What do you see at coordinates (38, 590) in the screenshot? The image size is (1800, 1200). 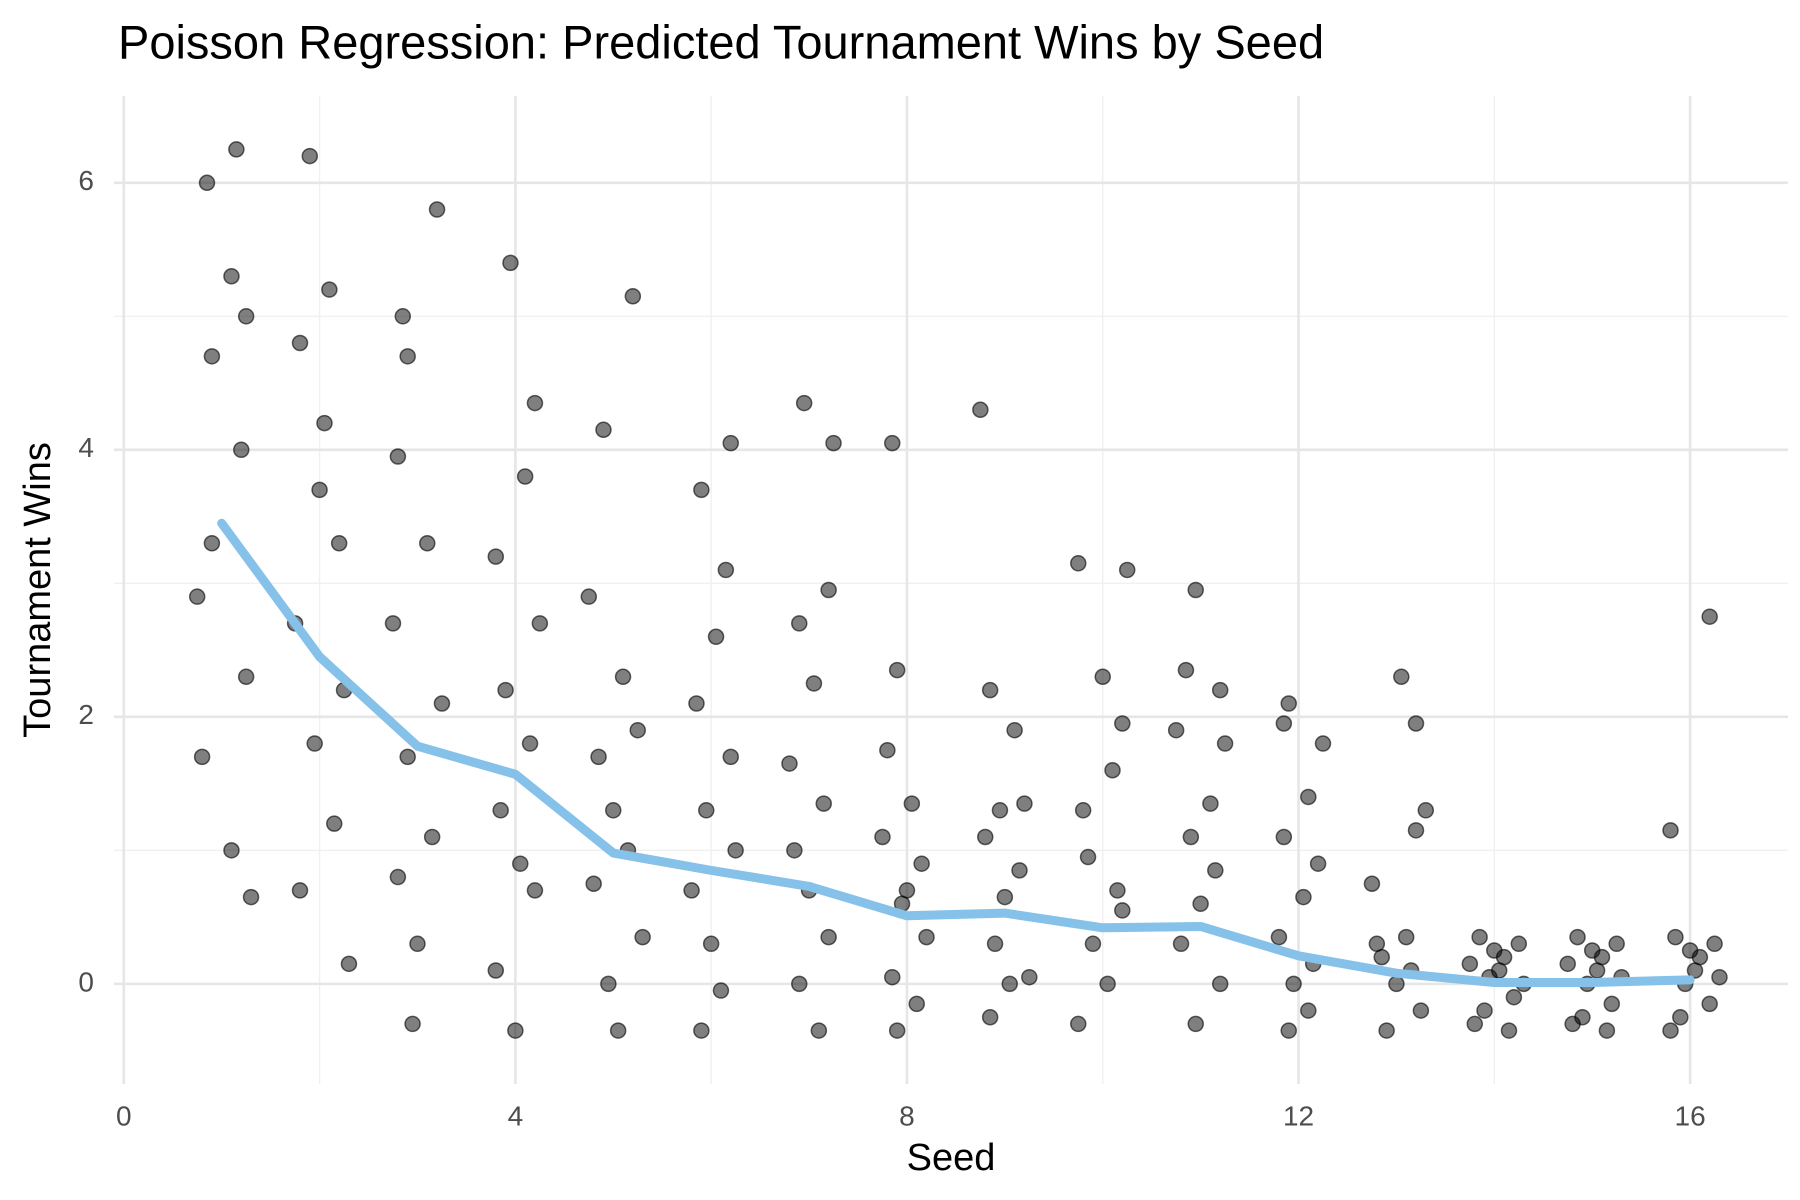 I see `y-axis-label: Tournament Wins` at bounding box center [38, 590].